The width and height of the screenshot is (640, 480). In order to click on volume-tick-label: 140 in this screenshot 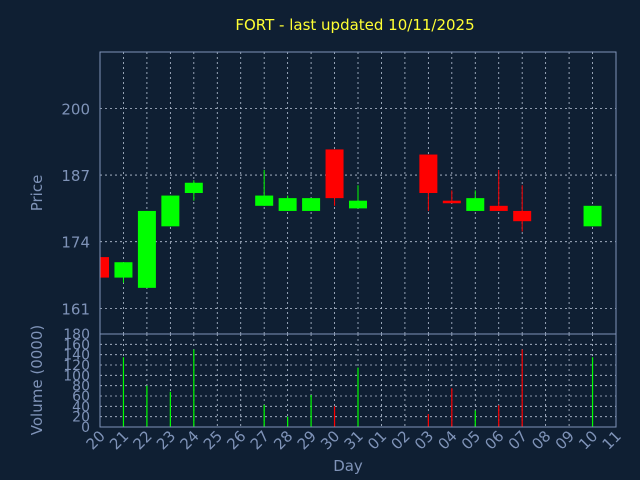, I will do `click(76, 356)`.